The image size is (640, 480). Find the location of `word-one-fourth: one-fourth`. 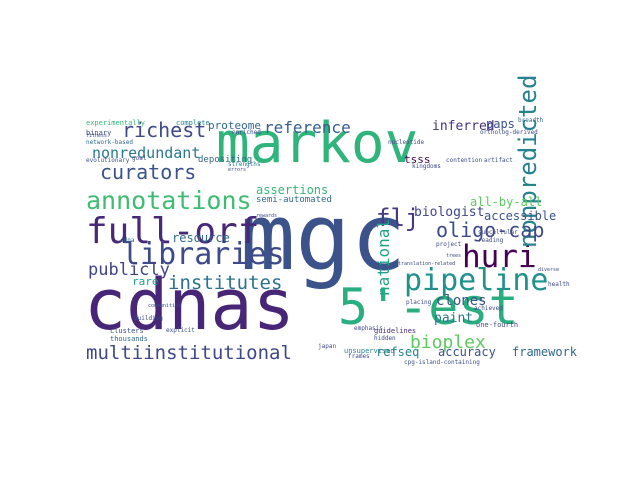

word-one-fourth: one-fourth is located at coordinates (497, 325).